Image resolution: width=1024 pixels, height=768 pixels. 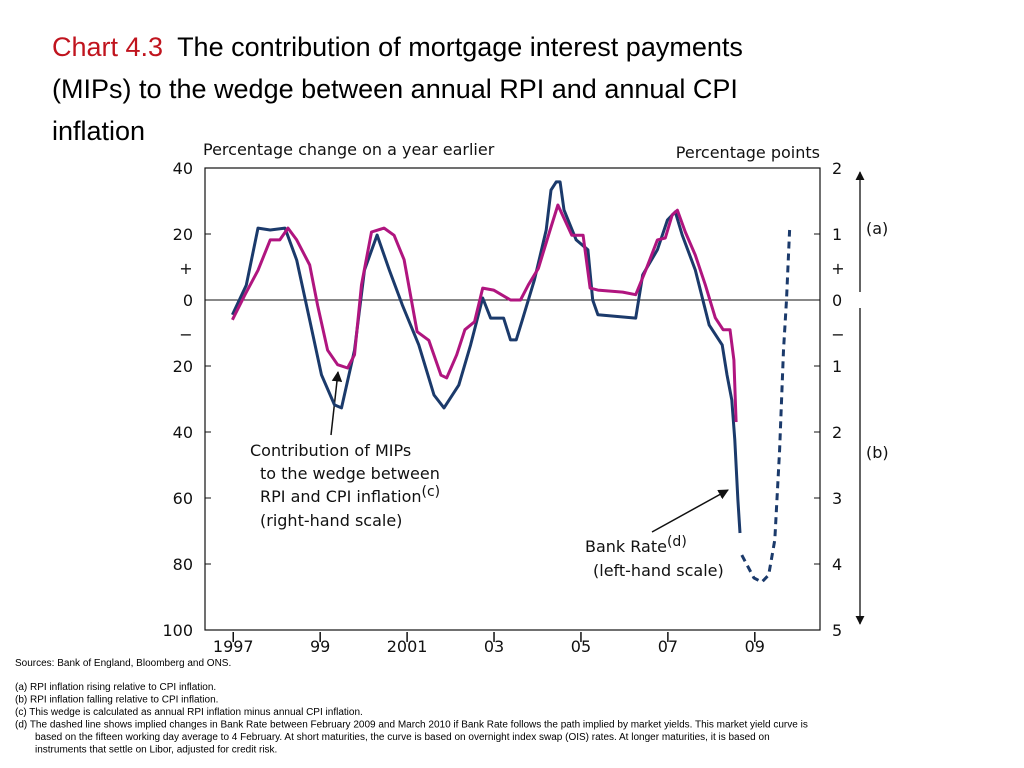 I want to click on annotation-text: Bank Rate, so click(x=626, y=546).